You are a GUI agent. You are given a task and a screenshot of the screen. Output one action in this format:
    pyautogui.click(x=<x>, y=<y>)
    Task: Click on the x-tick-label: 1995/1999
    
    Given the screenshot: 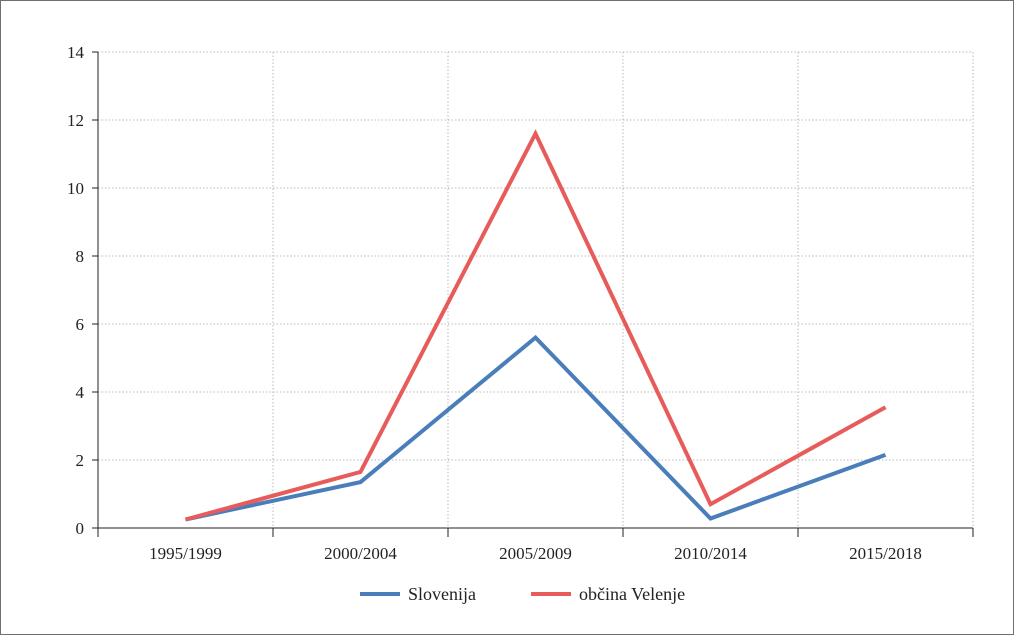 What is the action you would take?
    pyautogui.click(x=185, y=553)
    